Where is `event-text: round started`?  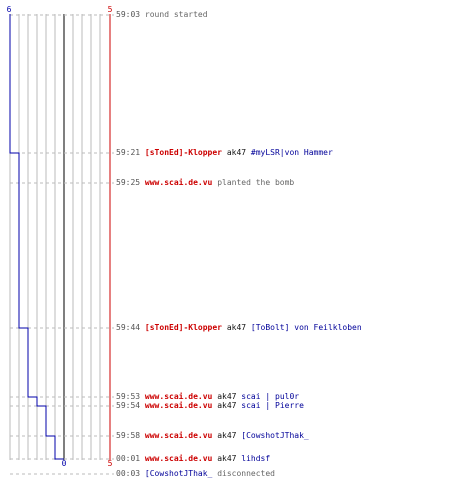 event-text: round started is located at coordinates (176, 14).